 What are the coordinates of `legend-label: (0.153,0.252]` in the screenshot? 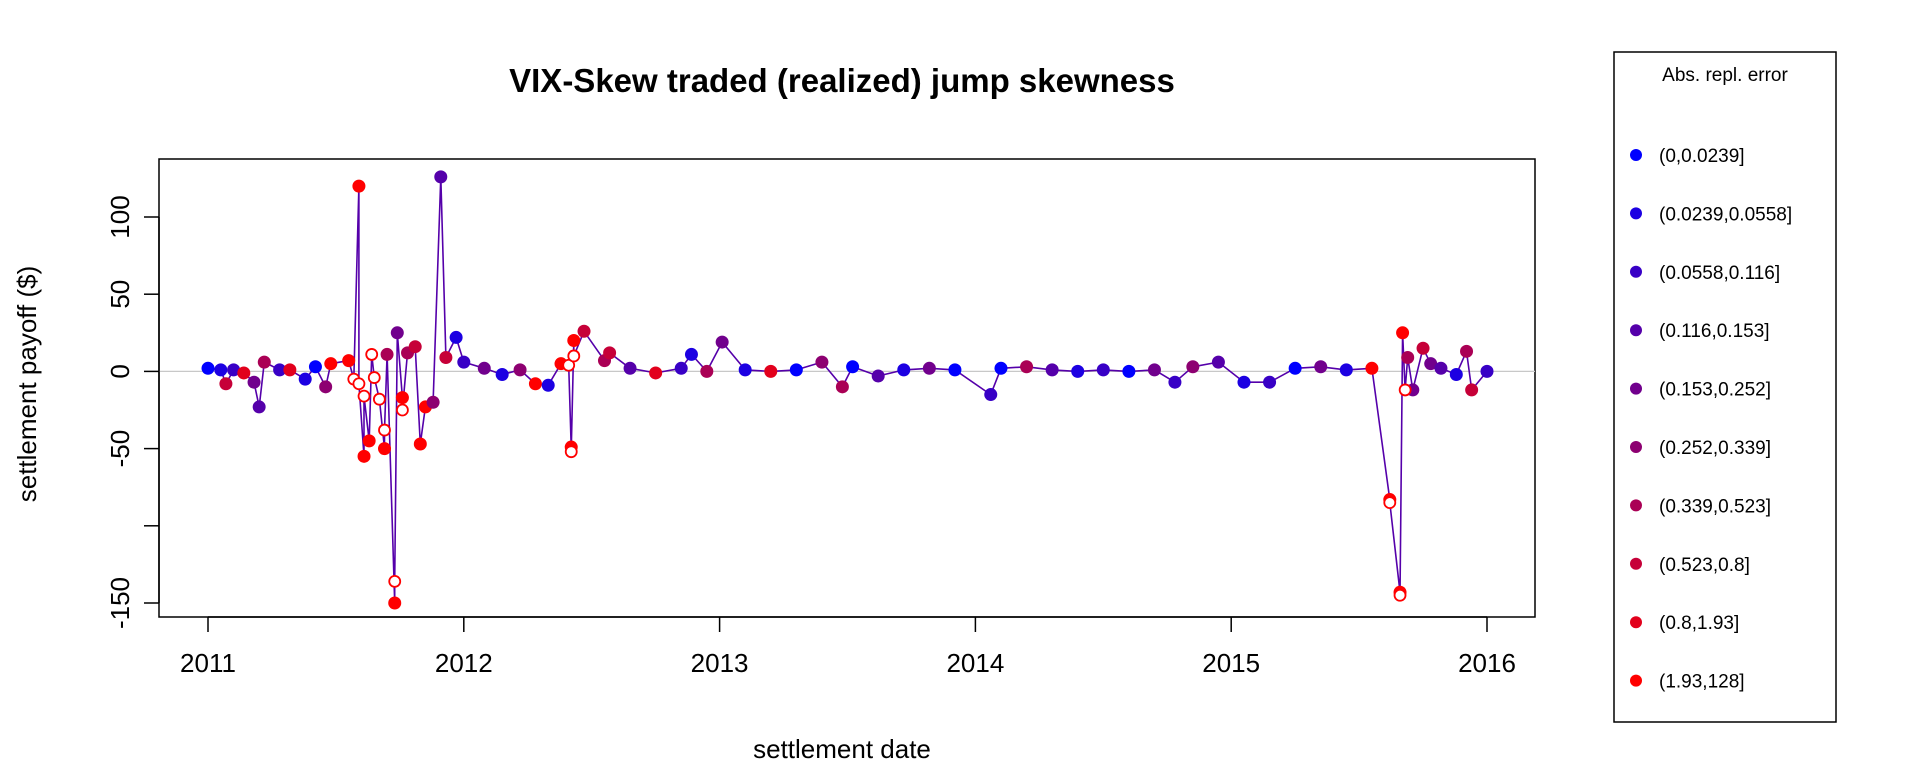 It's located at (1715, 390).